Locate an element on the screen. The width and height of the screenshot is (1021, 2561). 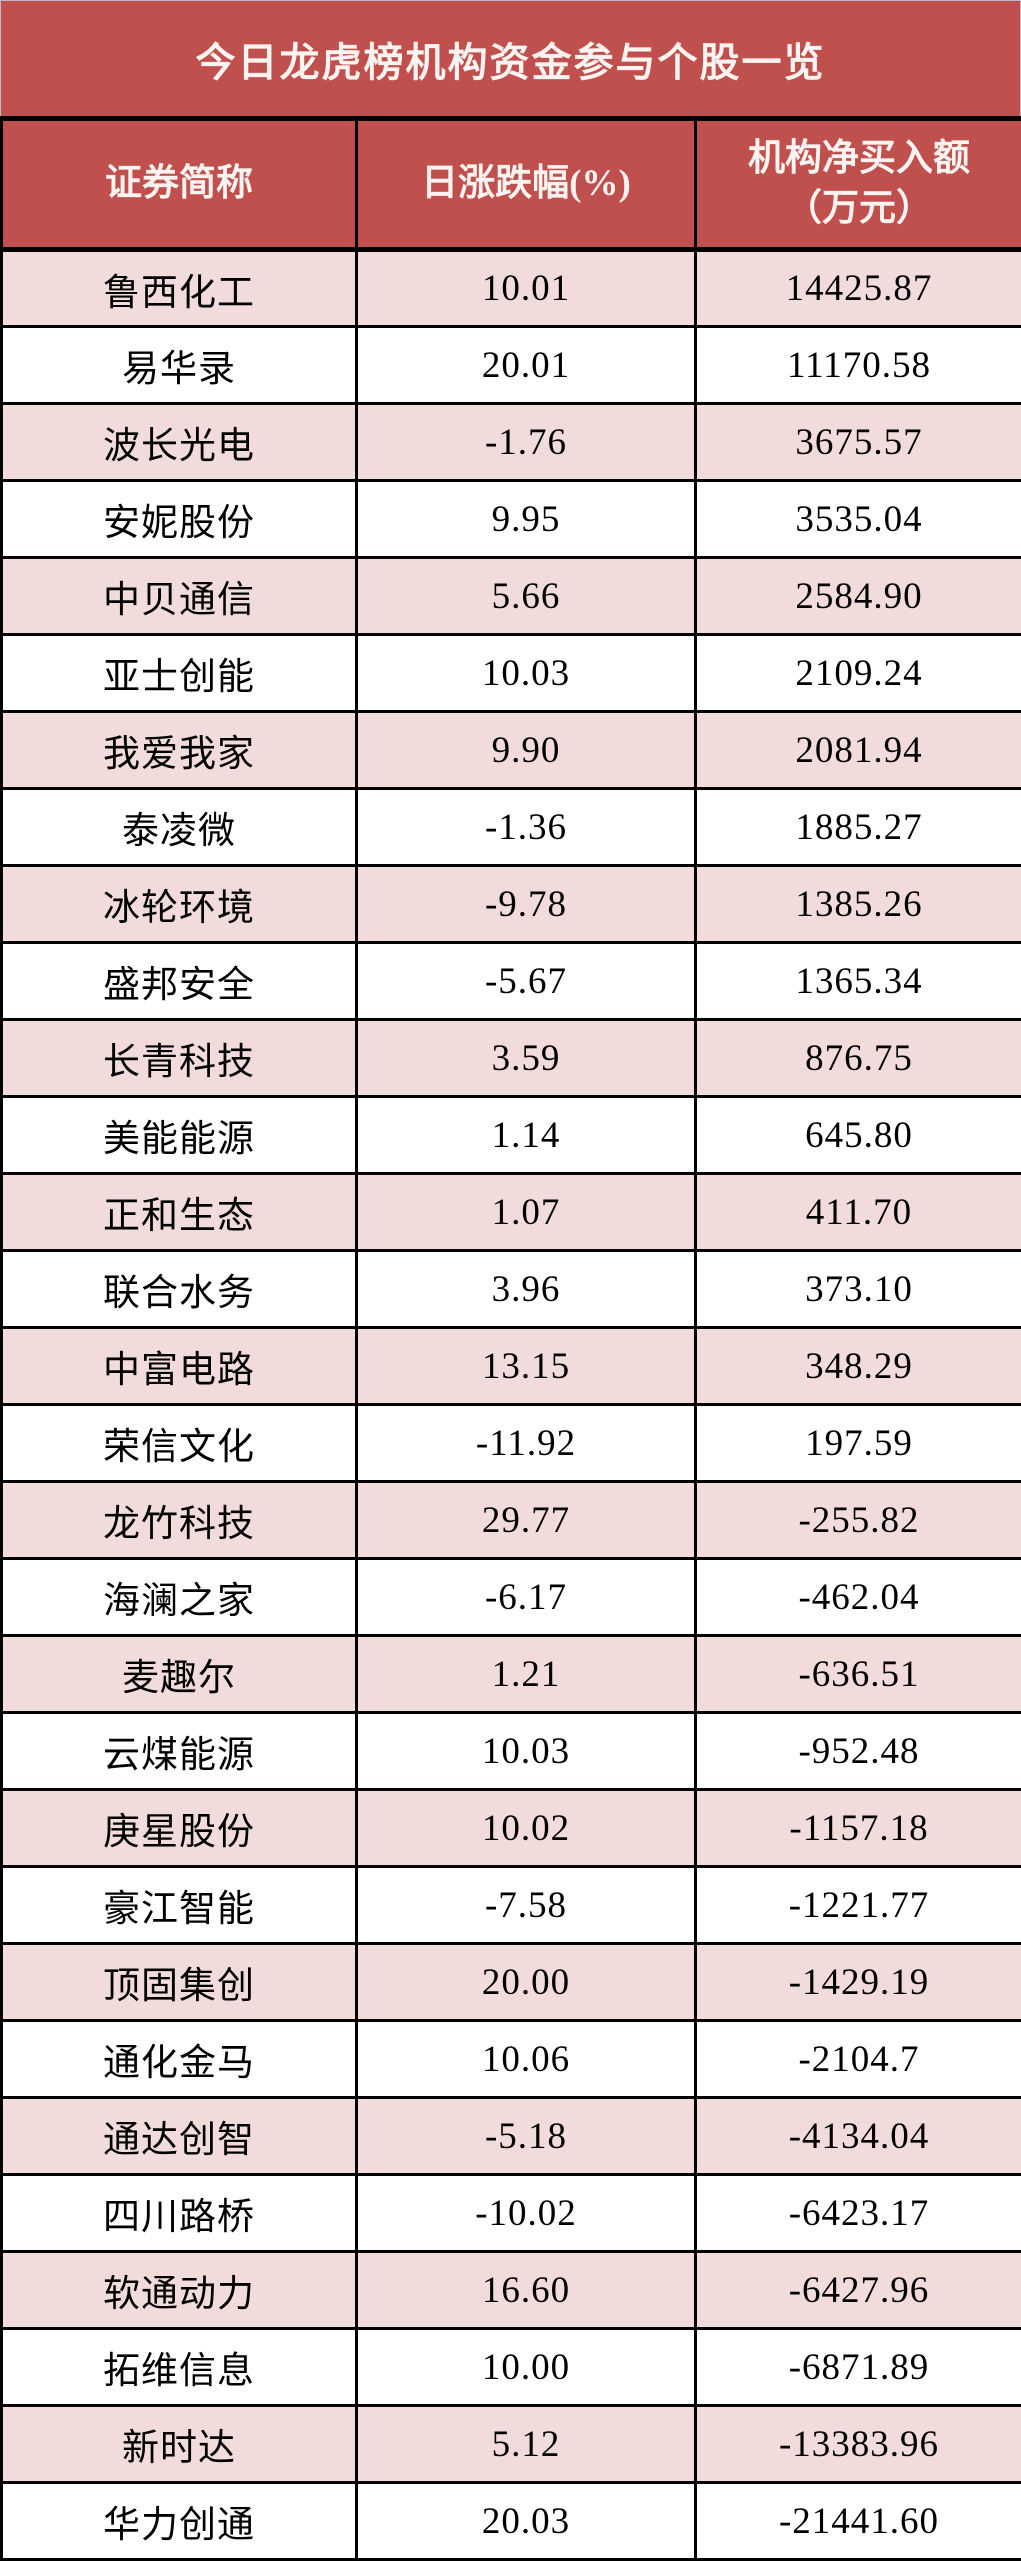
net-buy-amount-cell: -462.04 is located at coordinates (858, 1597).